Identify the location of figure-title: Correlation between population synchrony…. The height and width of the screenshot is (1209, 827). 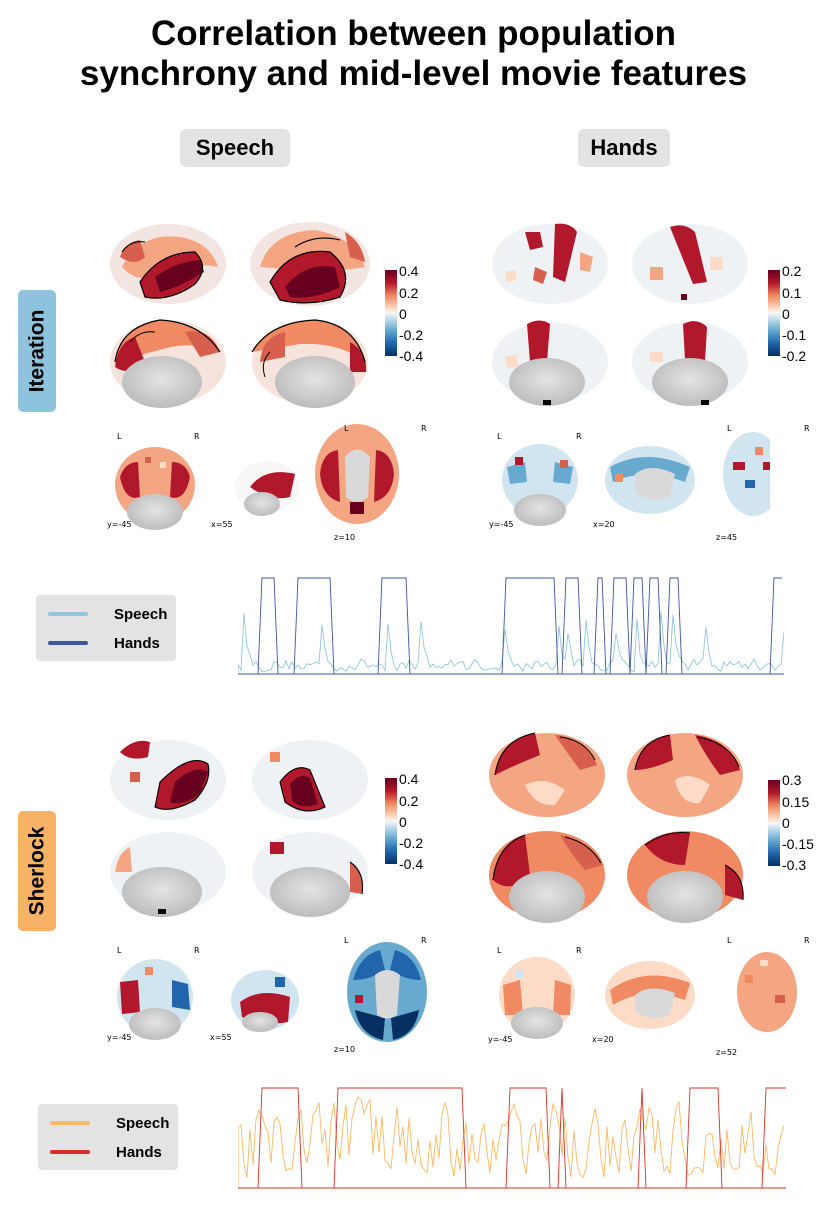
(413, 54).